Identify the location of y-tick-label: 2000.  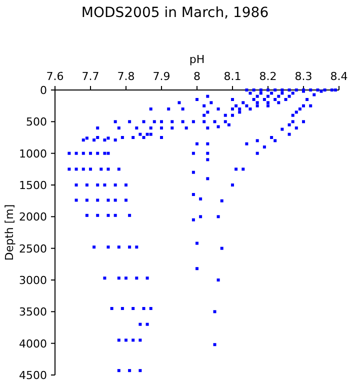
(33, 217).